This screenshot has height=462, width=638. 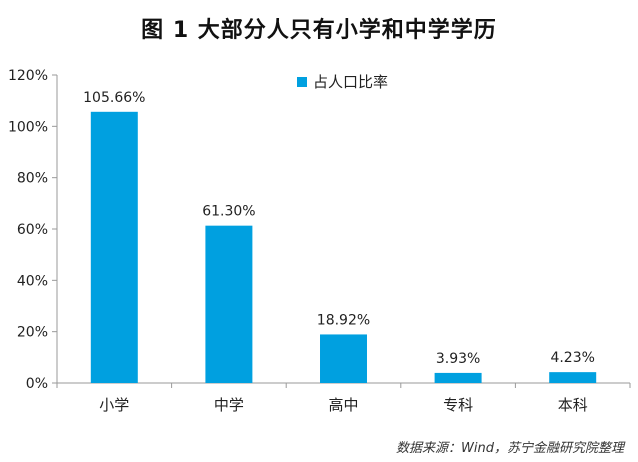 I want to click on legend-swatch, so click(x=302, y=82).